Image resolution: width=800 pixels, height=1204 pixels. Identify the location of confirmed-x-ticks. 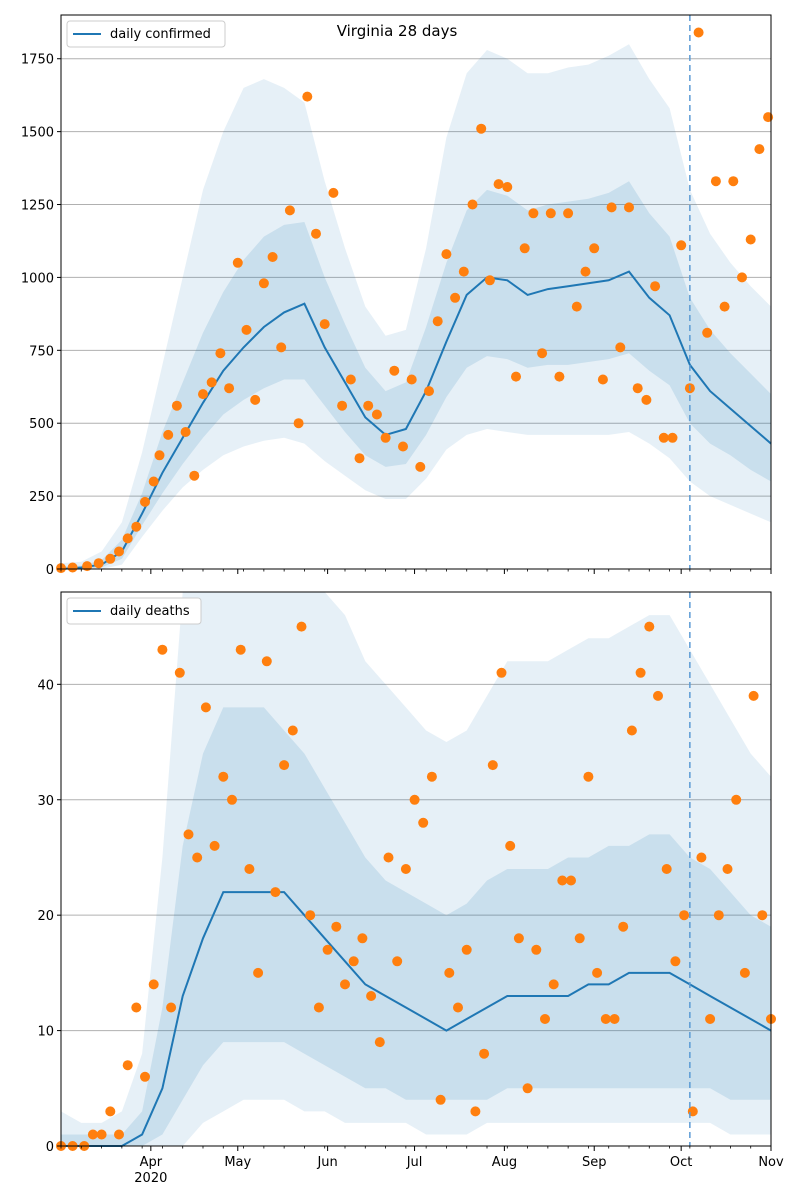
(416, 571).